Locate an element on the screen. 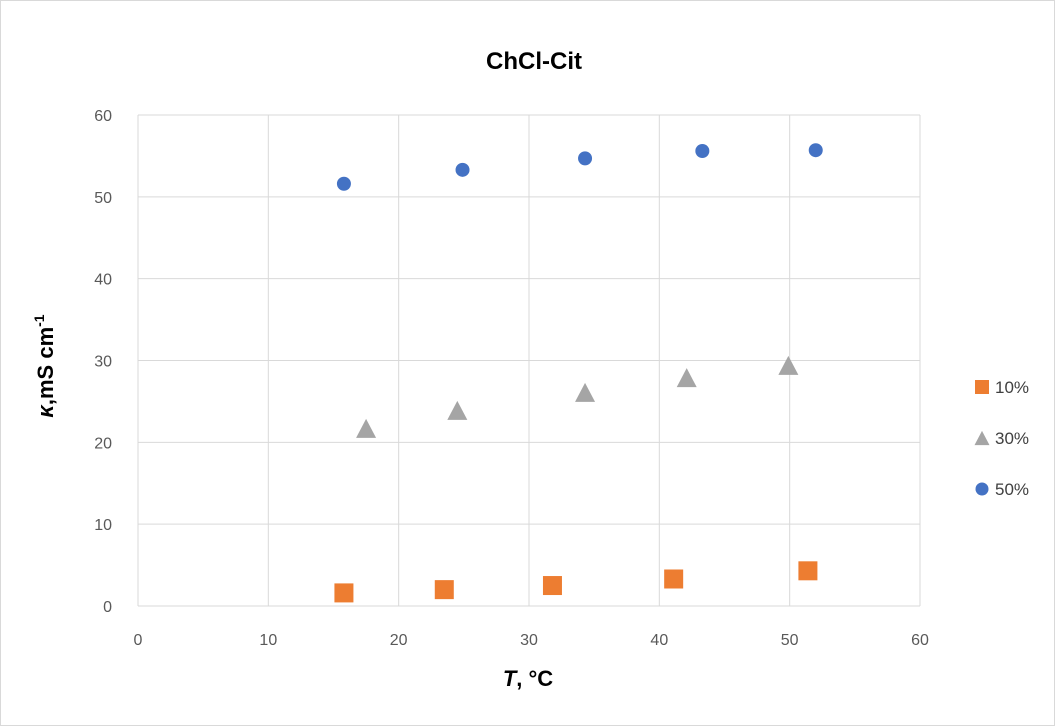 The width and height of the screenshot is (1056, 727). y-axis-label: κ,mS cm-1 is located at coordinates (44, 365).